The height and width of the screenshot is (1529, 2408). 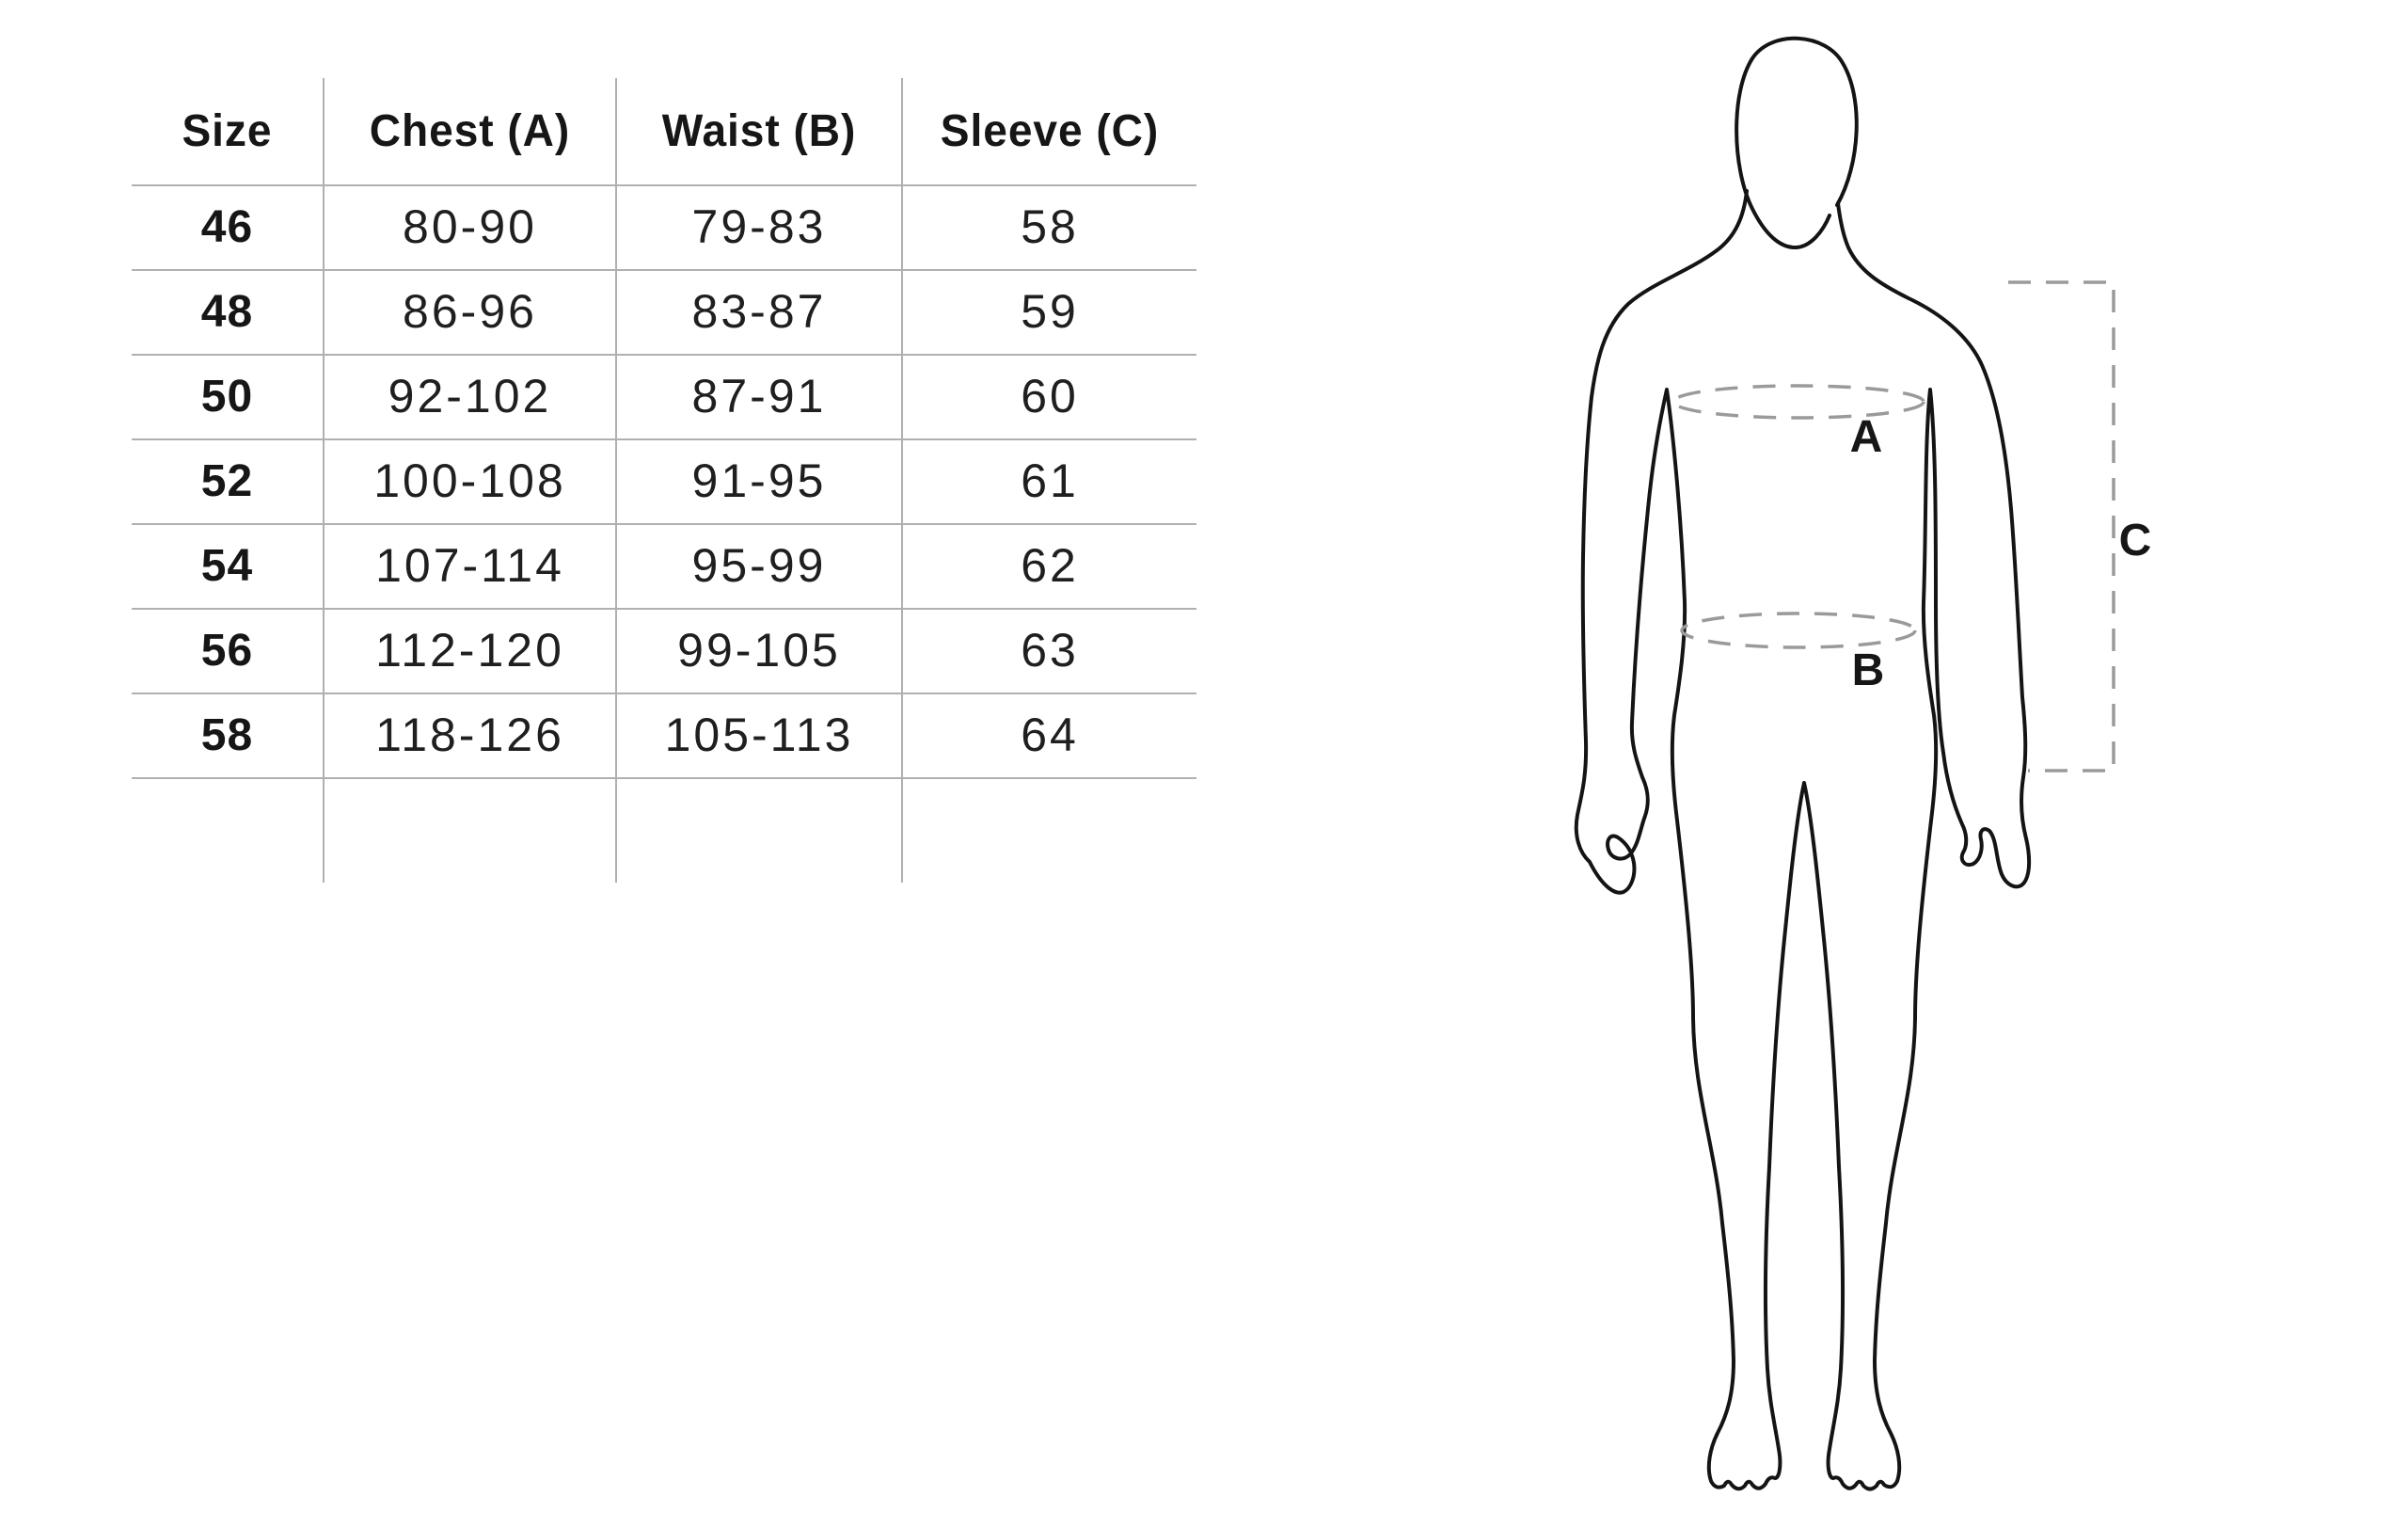 I want to click on waist-value: 99-105, so click(x=759, y=650).